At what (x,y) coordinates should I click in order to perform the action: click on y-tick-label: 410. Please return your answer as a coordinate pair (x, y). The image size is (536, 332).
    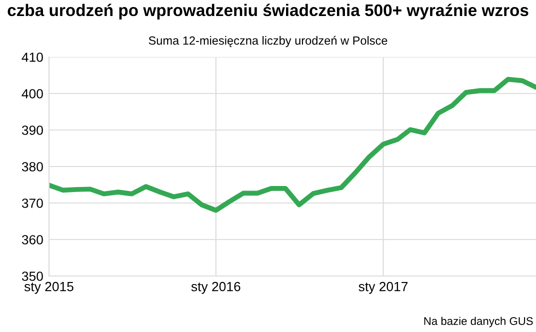
    Looking at the image, I should click on (32, 57).